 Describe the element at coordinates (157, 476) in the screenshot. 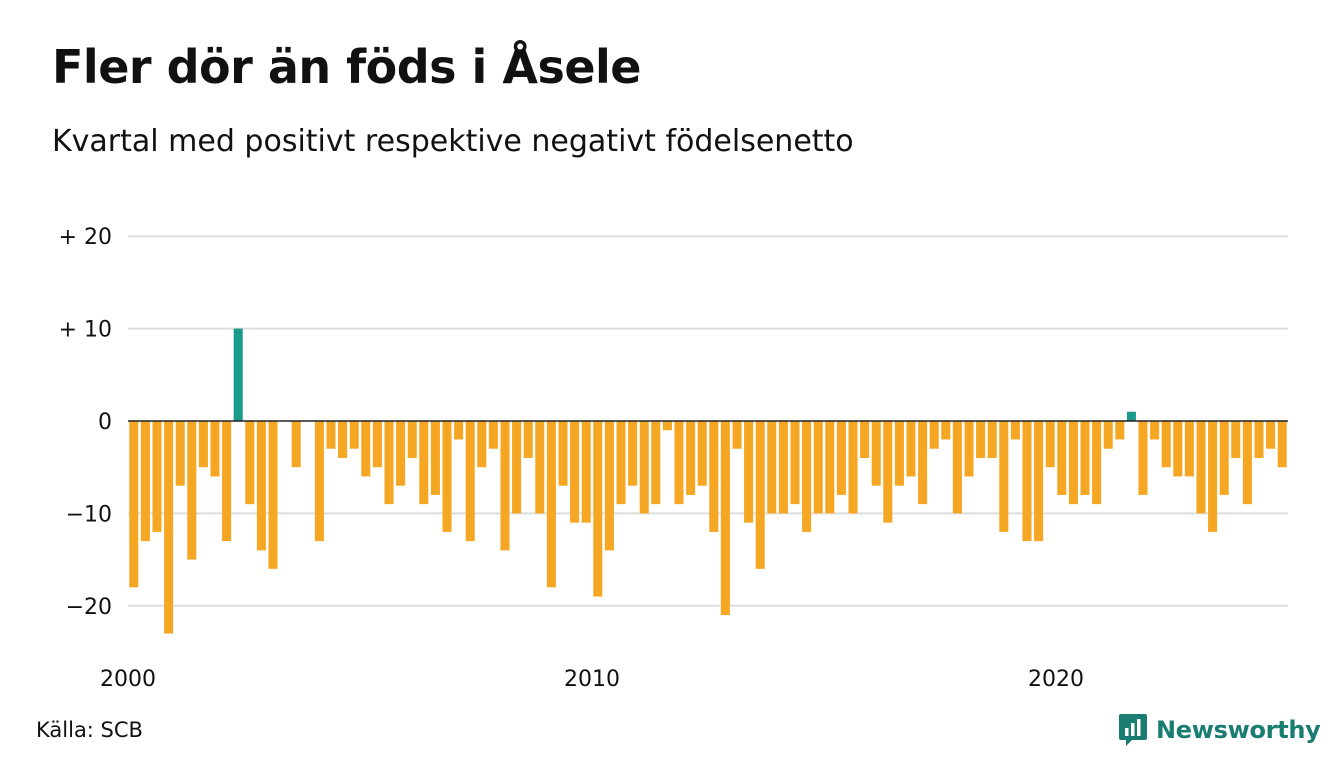

I see `bar-2000Q3` at that location.